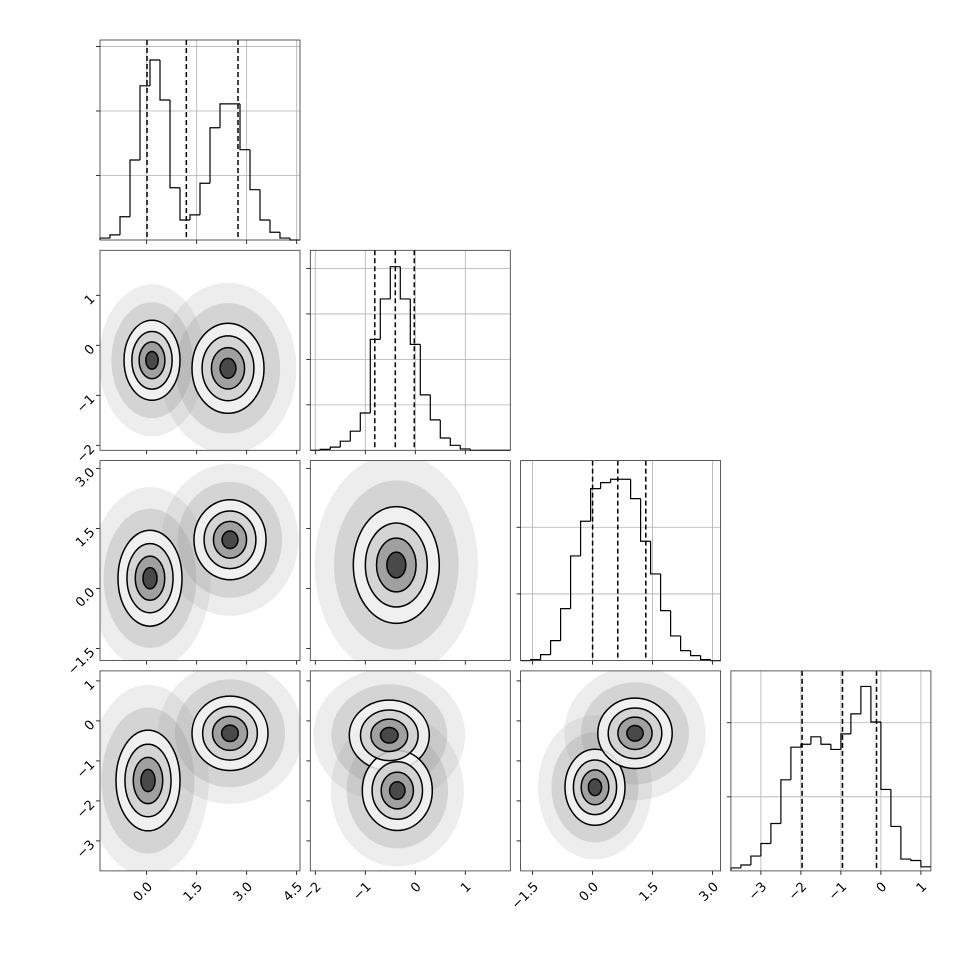 This screenshot has height=970, width=970. Describe the element at coordinates (362, 892) in the screenshot. I see `x-tick-label: −1` at that location.